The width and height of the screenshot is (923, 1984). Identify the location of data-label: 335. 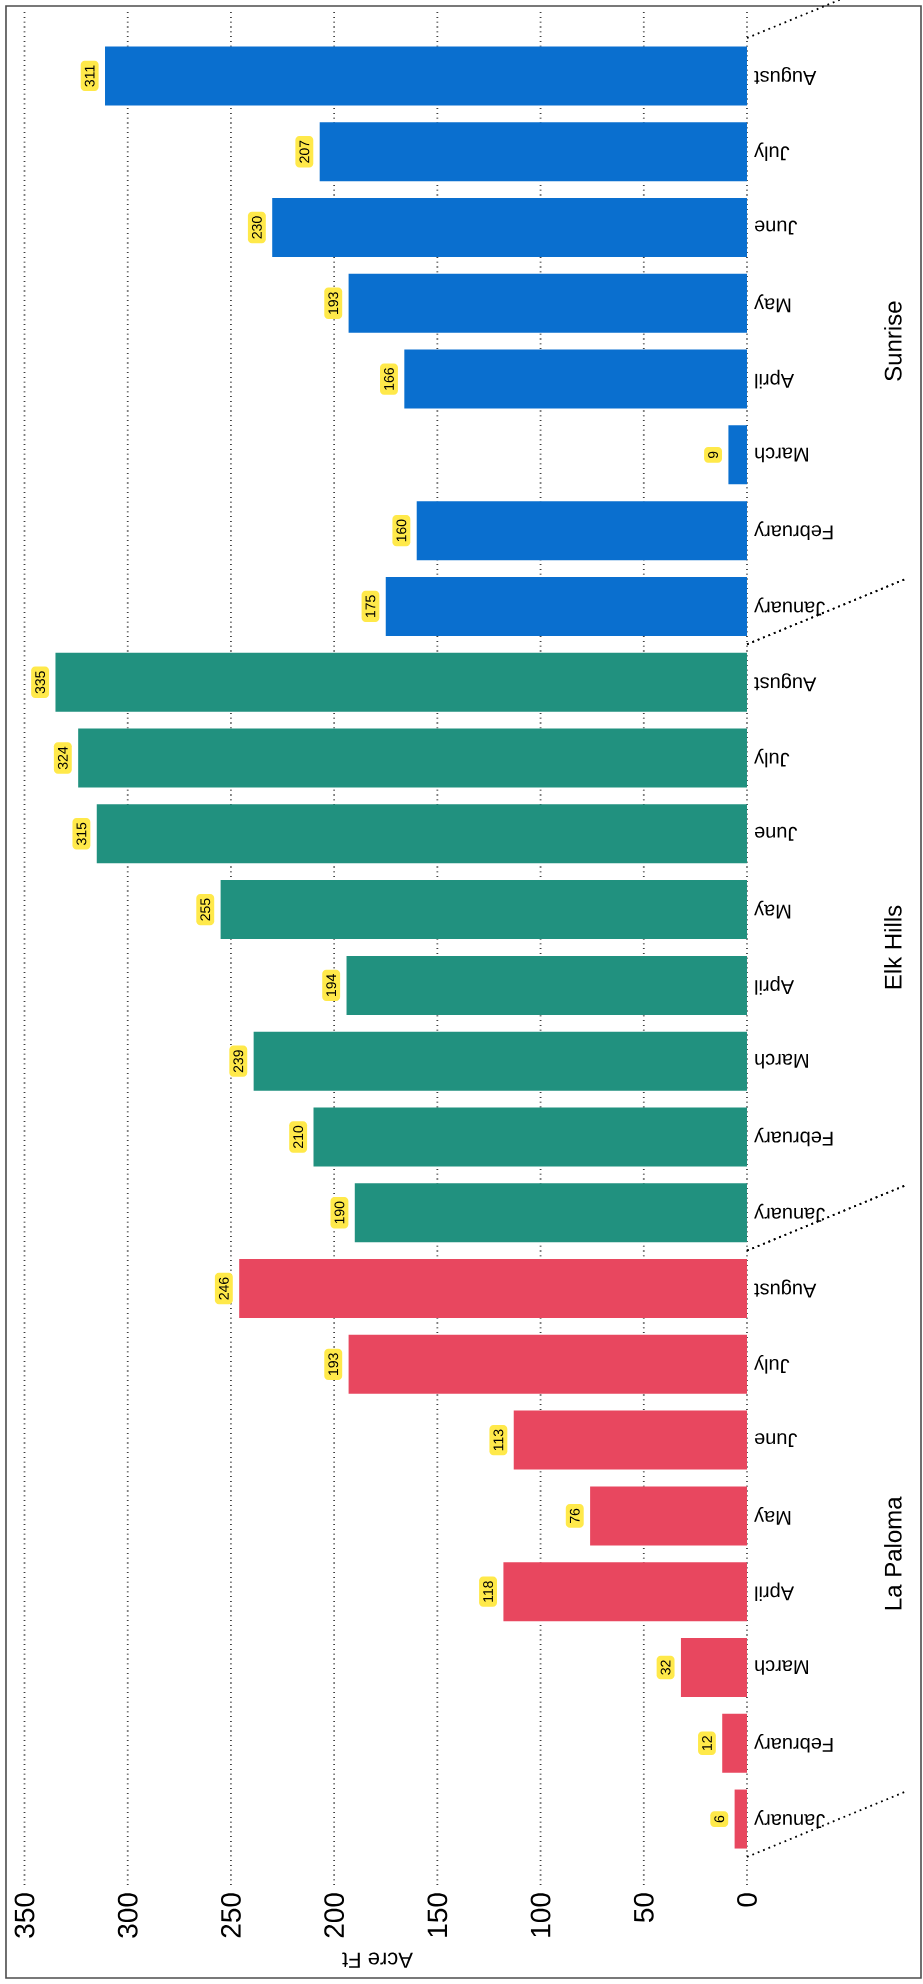
(40, 682).